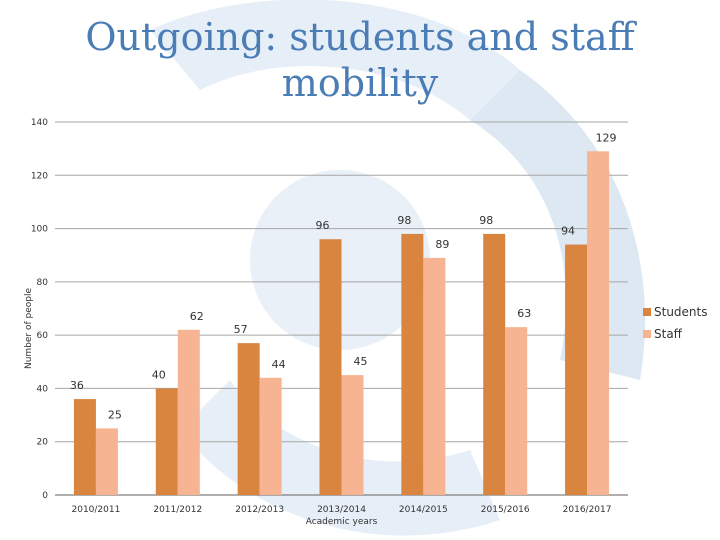 The height and width of the screenshot is (540, 720). Describe the element at coordinates (43, 336) in the screenshot. I see `y-tick-label: 60` at that location.